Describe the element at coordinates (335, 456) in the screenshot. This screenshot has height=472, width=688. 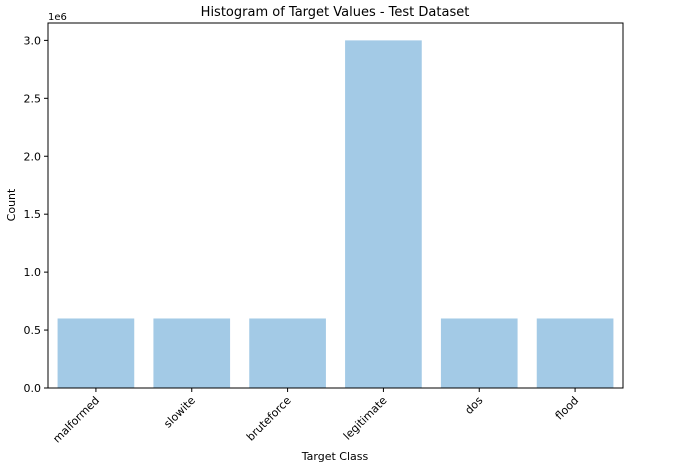
I see `x-axis-label: Target Class` at that location.